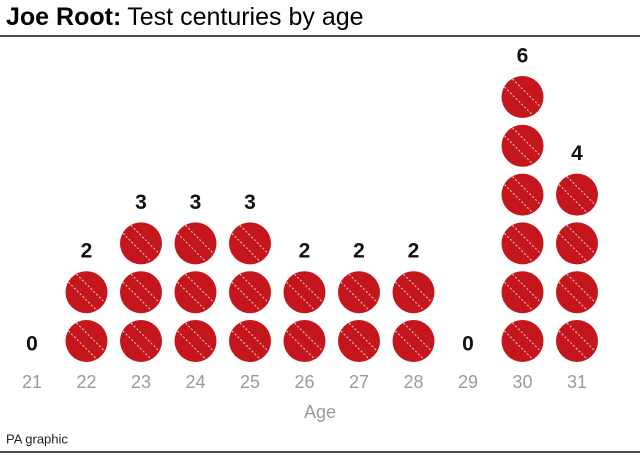 This screenshot has width=640, height=458. What do you see at coordinates (195, 382) in the screenshot?
I see `x-tick-label: 24` at bounding box center [195, 382].